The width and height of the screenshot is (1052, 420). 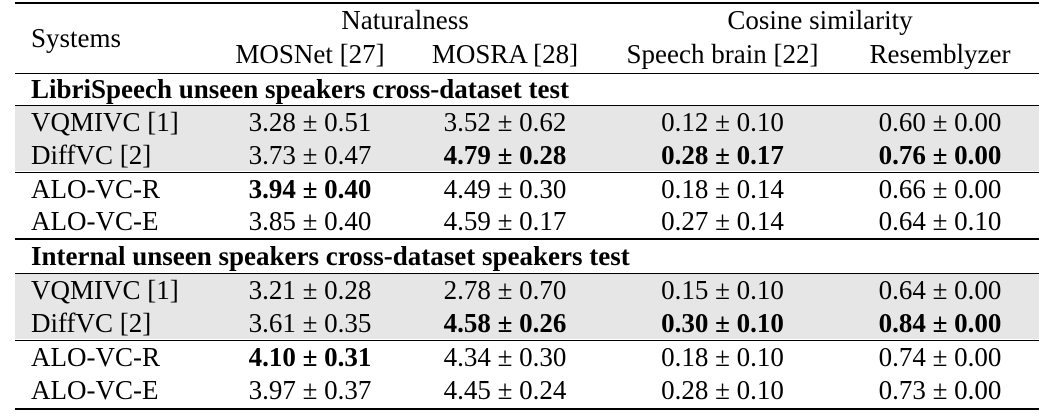 What do you see at coordinates (722, 189) in the screenshot?
I see `cell-speech-brain: 0.18 ± 0.14` at bounding box center [722, 189].